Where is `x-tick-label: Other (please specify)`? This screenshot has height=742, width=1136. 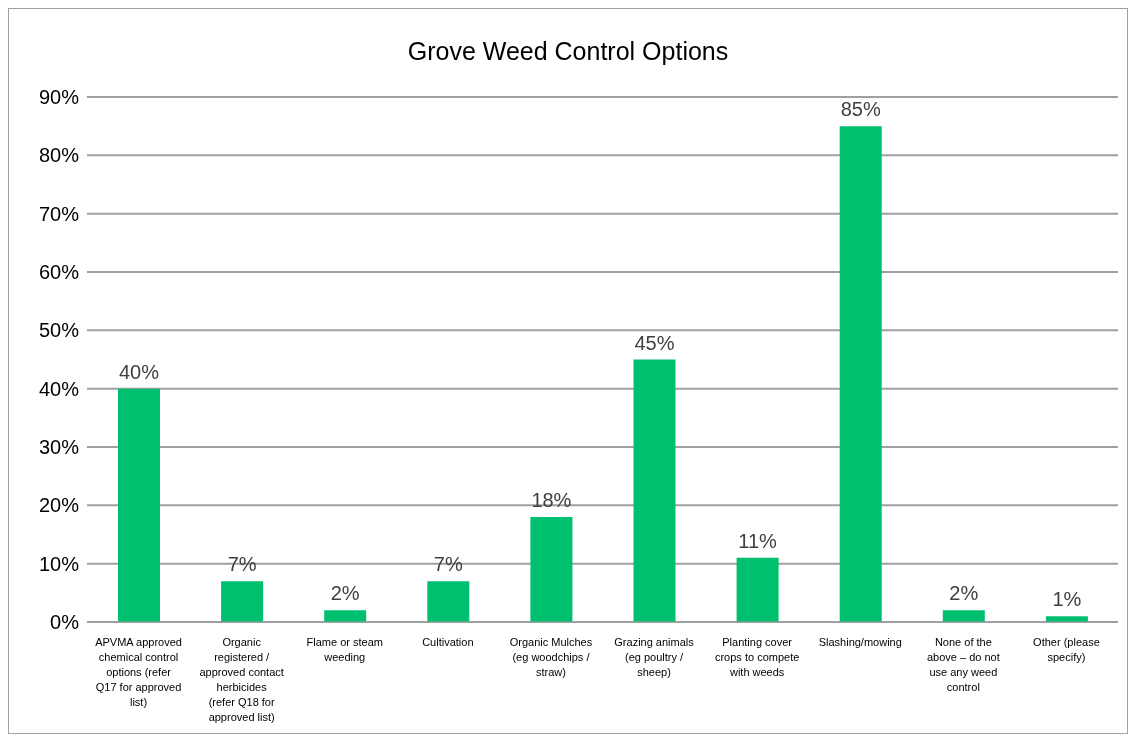
x-tick-label: Other (please specify) is located at coordinates (1066, 649).